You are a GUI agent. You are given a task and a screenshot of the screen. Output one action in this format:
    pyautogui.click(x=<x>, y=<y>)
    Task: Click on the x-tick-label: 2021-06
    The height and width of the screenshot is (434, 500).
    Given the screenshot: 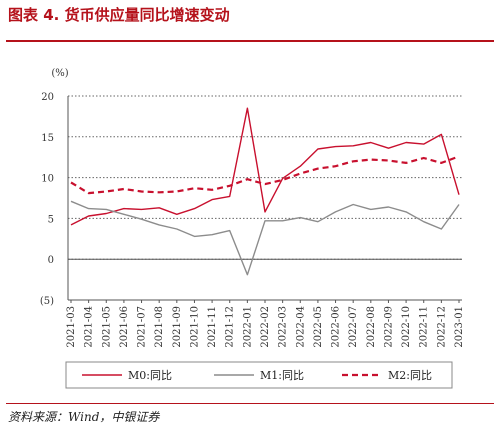 What is the action you would take?
    pyautogui.click(x=124, y=327)
    